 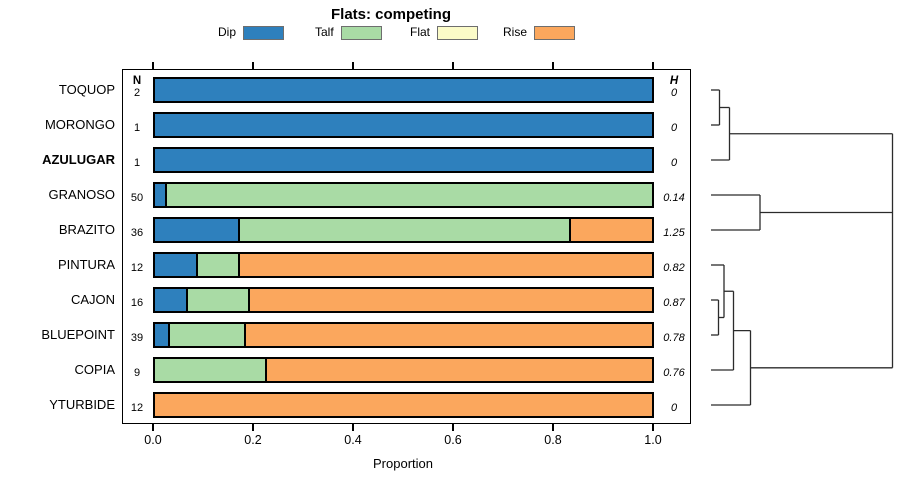 What do you see at coordinates (403, 463) in the screenshot?
I see `x-axis-title: Proportion` at bounding box center [403, 463].